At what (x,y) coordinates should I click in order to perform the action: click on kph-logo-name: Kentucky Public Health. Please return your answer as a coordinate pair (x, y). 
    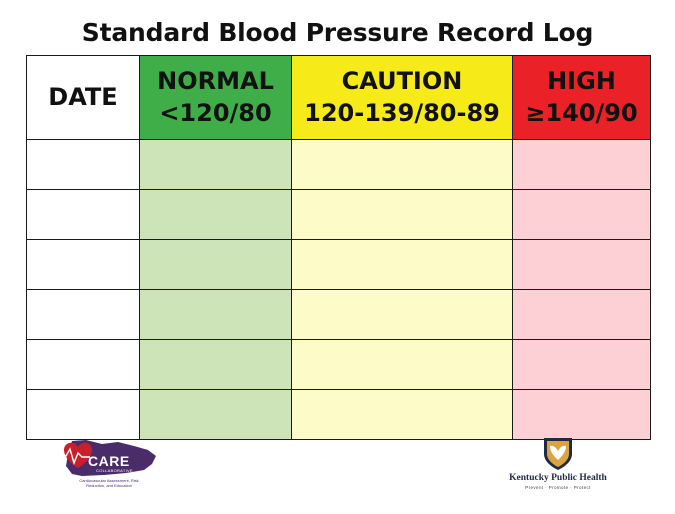
    Looking at the image, I should click on (558, 478).